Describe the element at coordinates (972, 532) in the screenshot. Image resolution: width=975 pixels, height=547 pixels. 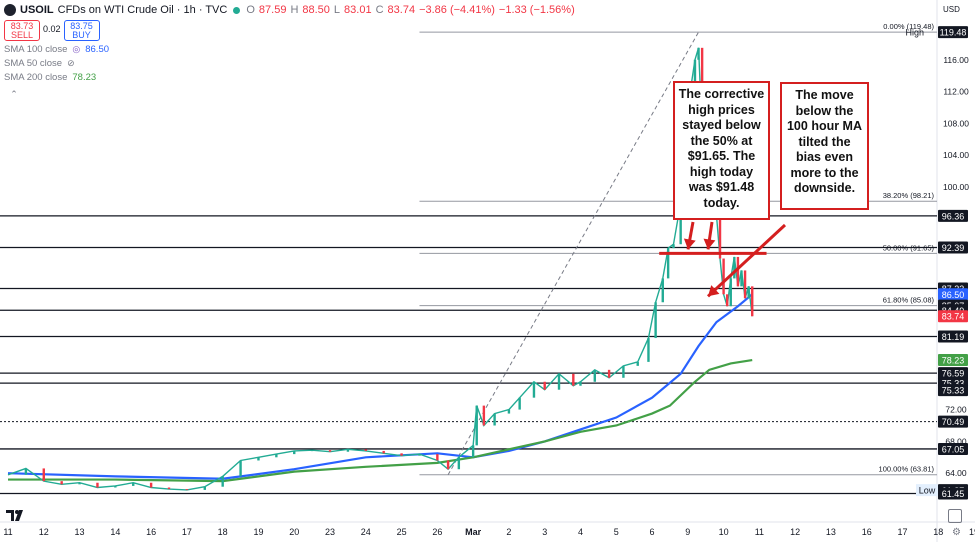
I see `time-tick-label: 19` at that location.